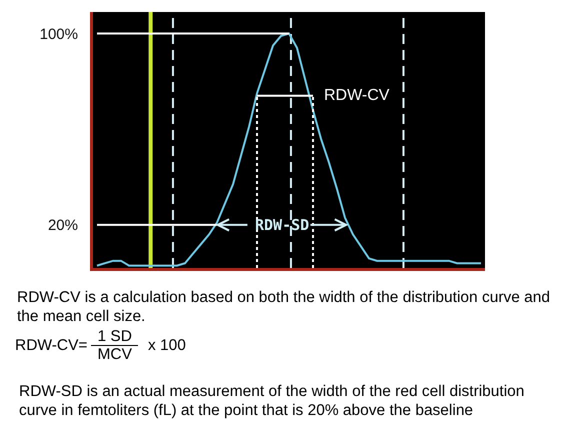 This screenshot has height=436, width=573. Describe the element at coordinates (167, 346) in the screenshot. I see `text: x 100` at that location.